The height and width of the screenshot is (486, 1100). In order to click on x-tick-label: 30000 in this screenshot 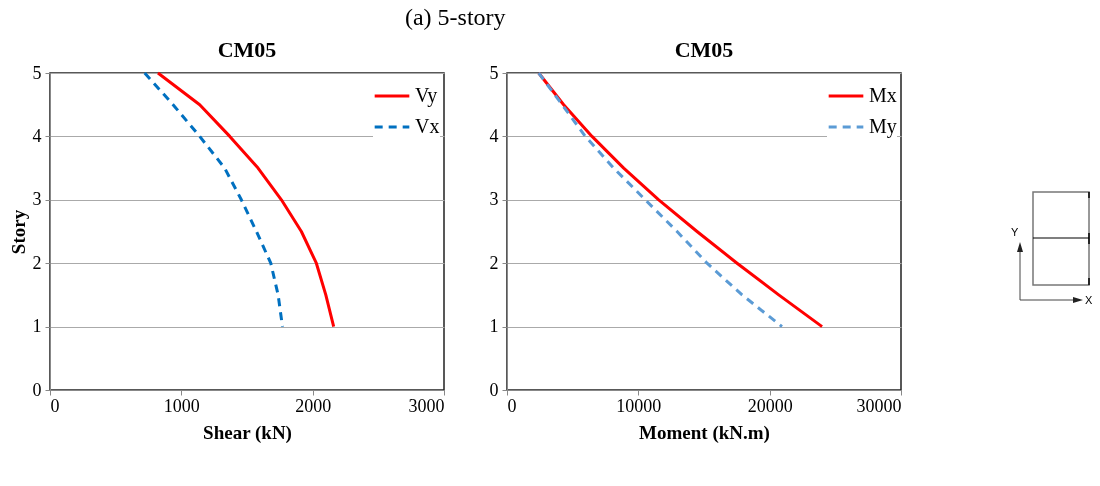, I will do `click(879, 405)`.